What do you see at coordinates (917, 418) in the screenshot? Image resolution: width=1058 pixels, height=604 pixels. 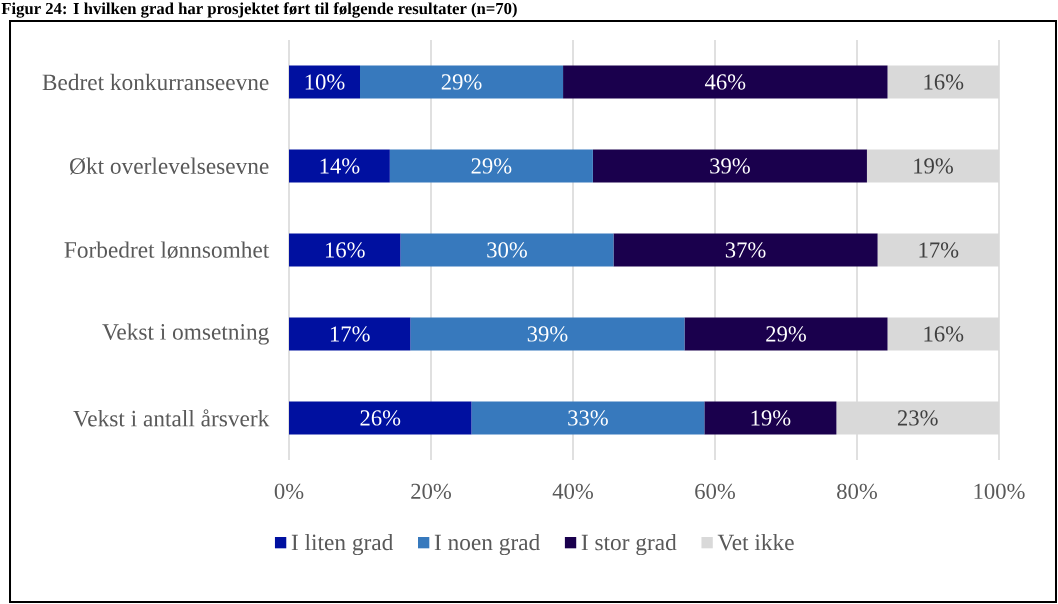 I see `data-label: 23%` at bounding box center [917, 418].